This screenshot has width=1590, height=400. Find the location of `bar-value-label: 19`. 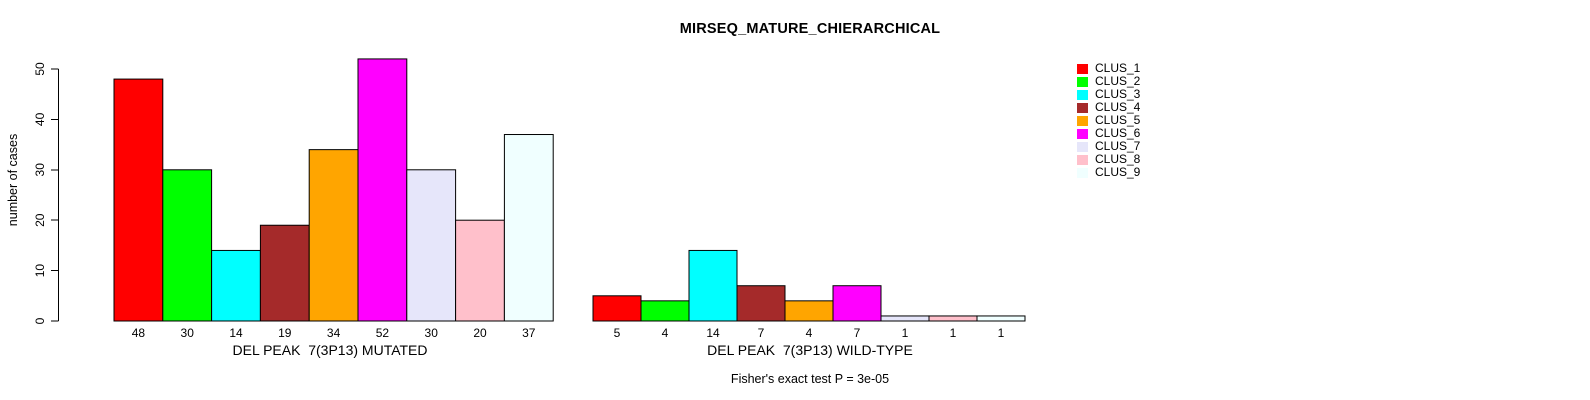

bar-value-label: 19 is located at coordinates (285, 333).